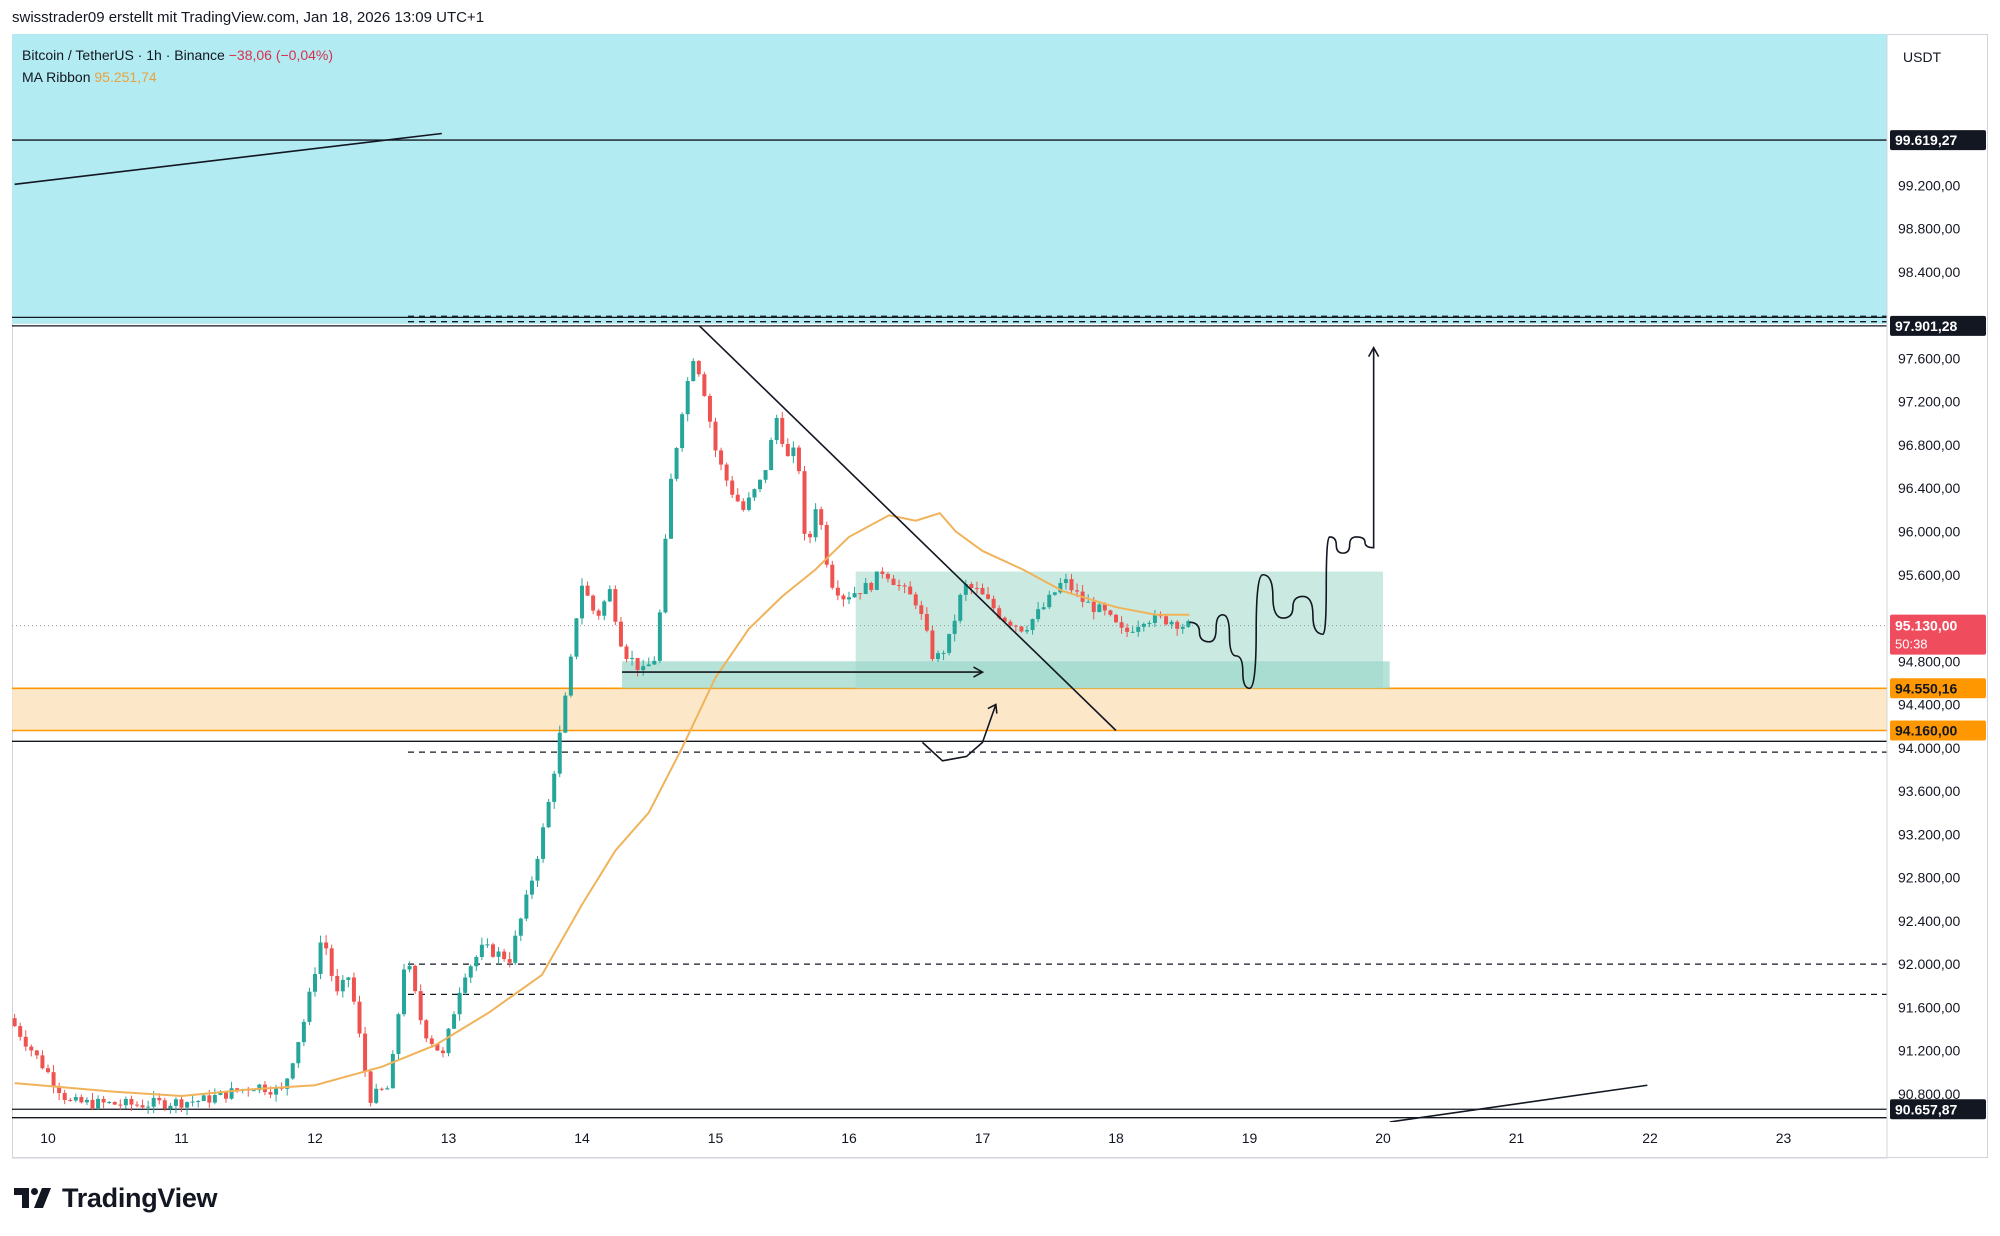  What do you see at coordinates (1282, 518) in the screenshot?
I see `projection-path` at bounding box center [1282, 518].